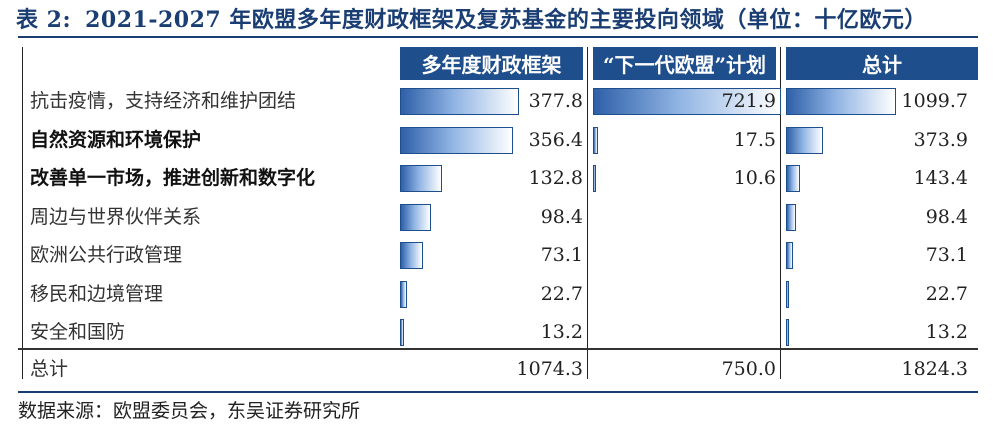  I want to click on cell-total-value: 22.7, so click(946, 293).